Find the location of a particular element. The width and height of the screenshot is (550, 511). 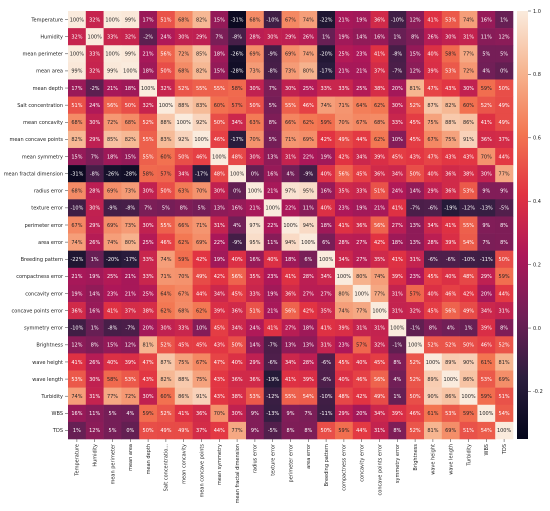

heatmap-cell-label: 34% is located at coordinates (379, 414).